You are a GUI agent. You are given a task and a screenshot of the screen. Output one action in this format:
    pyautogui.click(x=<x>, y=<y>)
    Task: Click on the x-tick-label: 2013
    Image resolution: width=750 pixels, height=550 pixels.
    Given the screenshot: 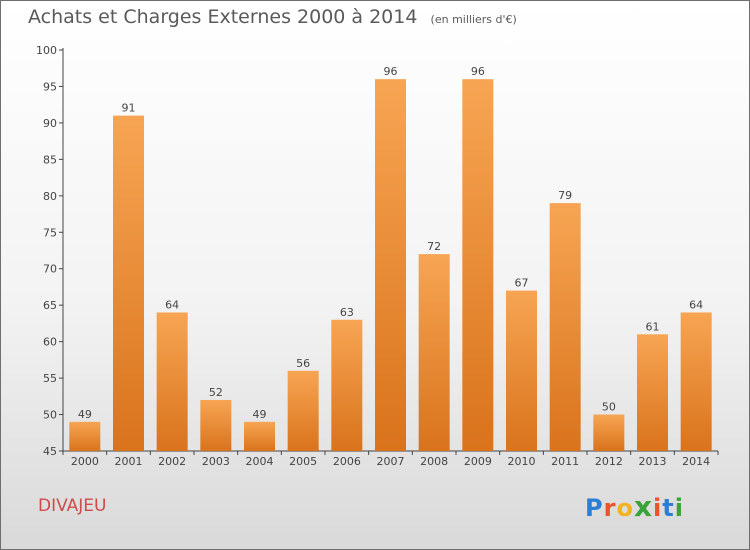 What is the action you would take?
    pyautogui.click(x=653, y=461)
    